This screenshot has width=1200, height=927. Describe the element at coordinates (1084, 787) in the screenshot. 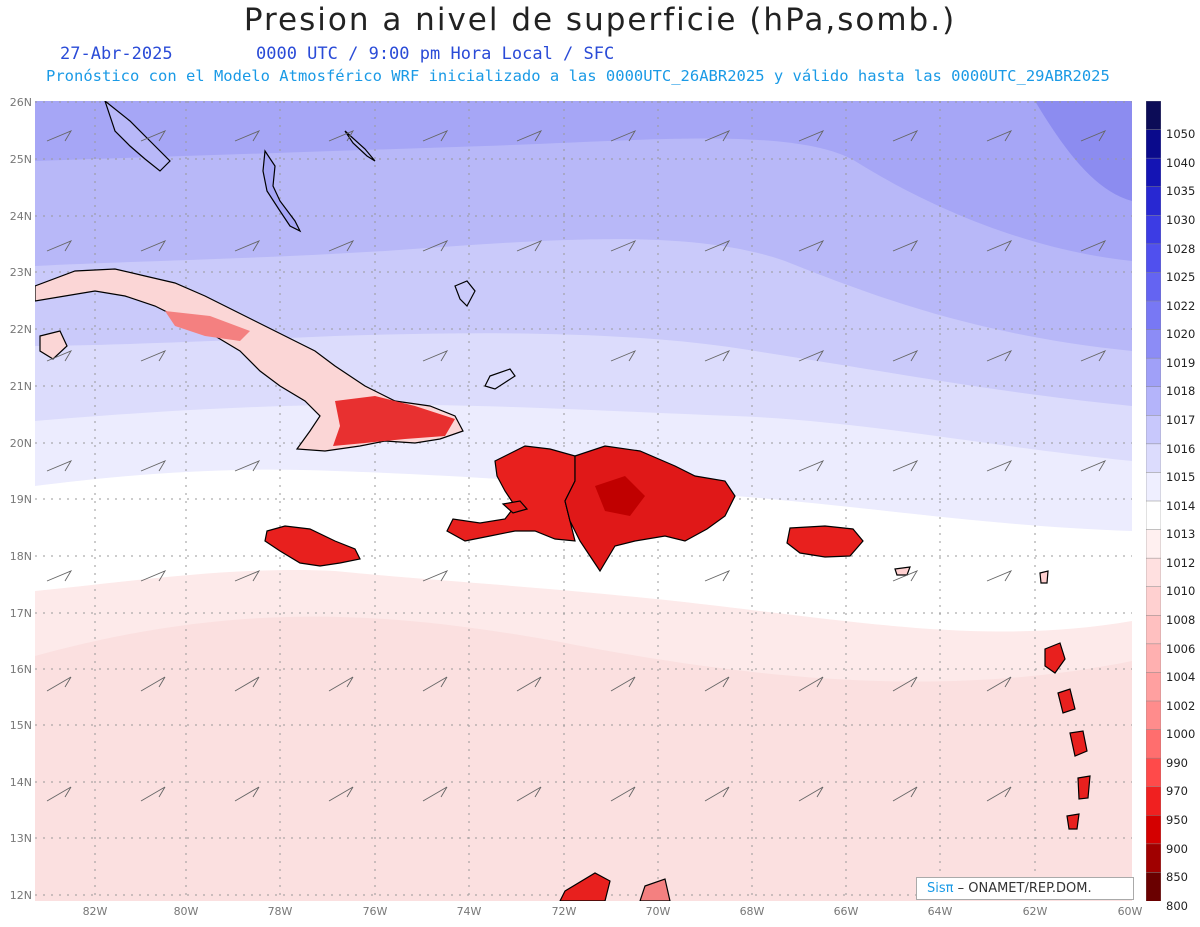

I see `saint-lucia` at that location.